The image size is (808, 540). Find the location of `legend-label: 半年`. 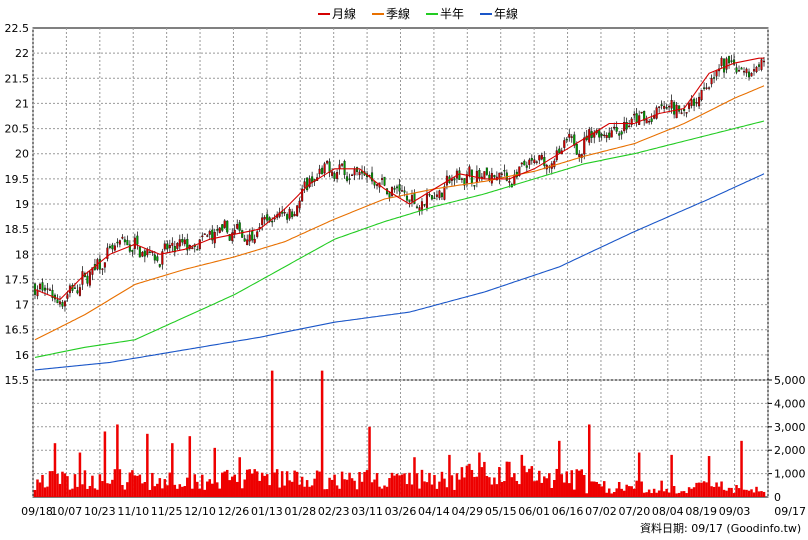

legend-label: 半年 is located at coordinates (452, 14).